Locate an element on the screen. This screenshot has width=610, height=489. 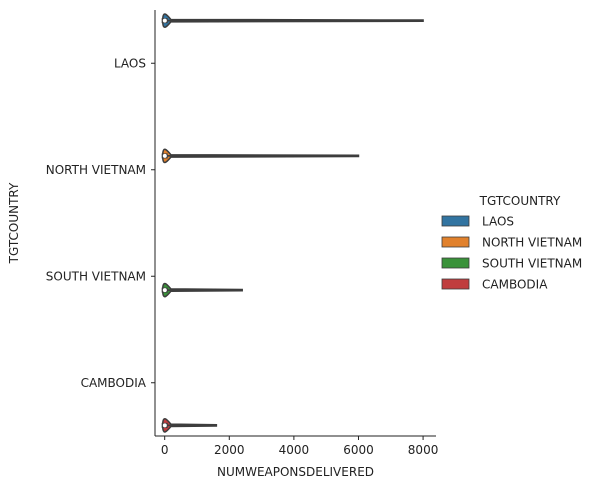
y-tick-label: CAMBODIA is located at coordinates (114, 383).